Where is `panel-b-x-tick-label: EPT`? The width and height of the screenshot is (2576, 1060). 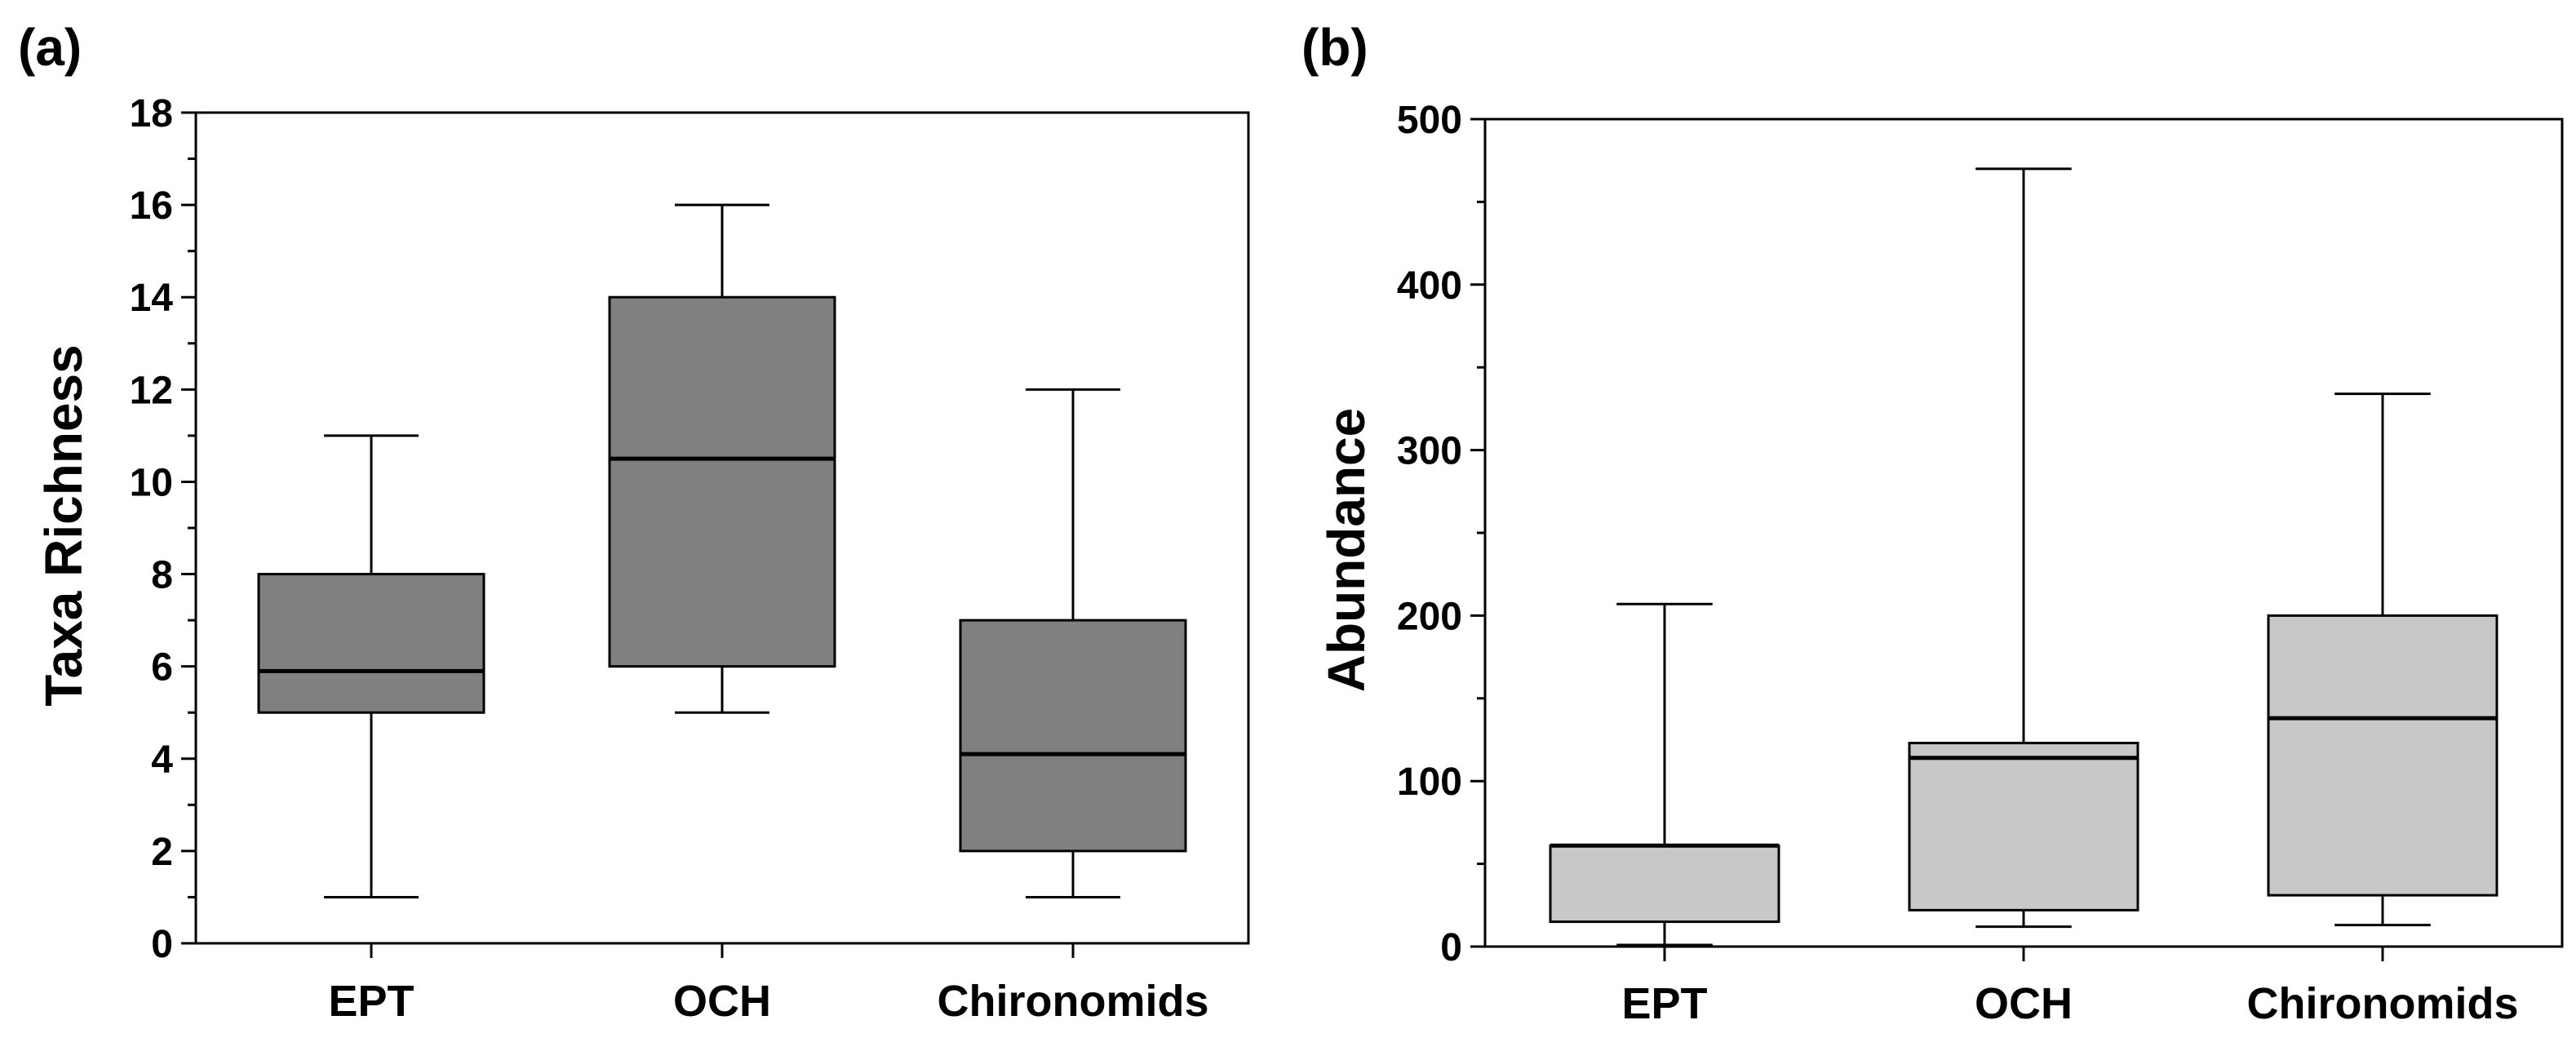
panel-b-x-tick-label: EPT is located at coordinates (1664, 1003).